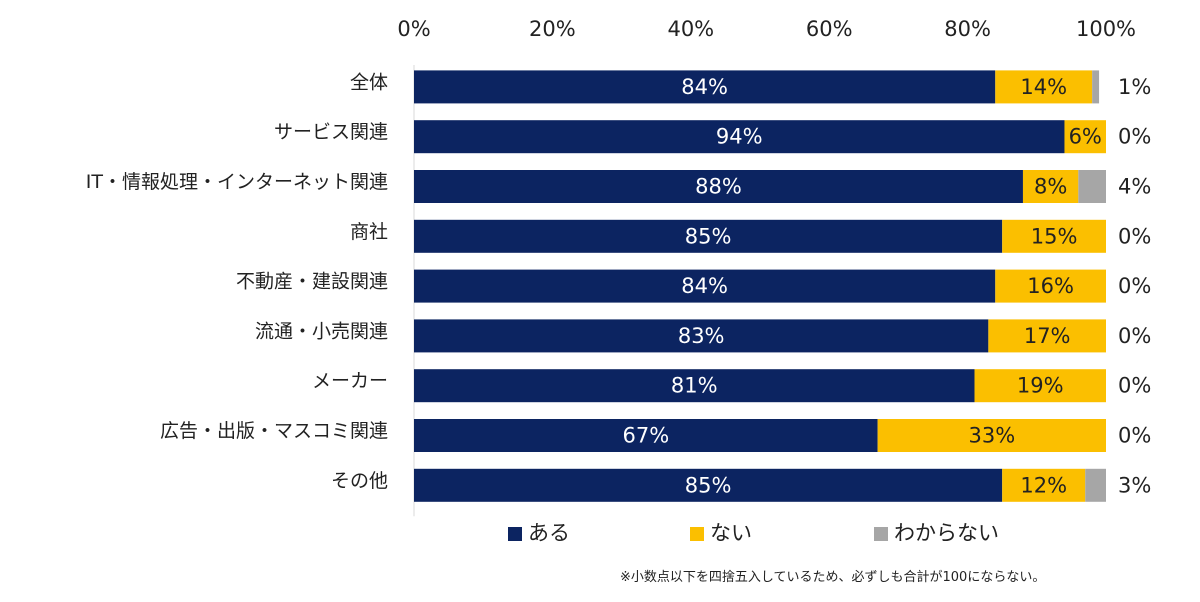 This screenshot has width=1200, height=602. What do you see at coordinates (946, 533) in the screenshot?
I see `legend-label: わからない` at bounding box center [946, 533].